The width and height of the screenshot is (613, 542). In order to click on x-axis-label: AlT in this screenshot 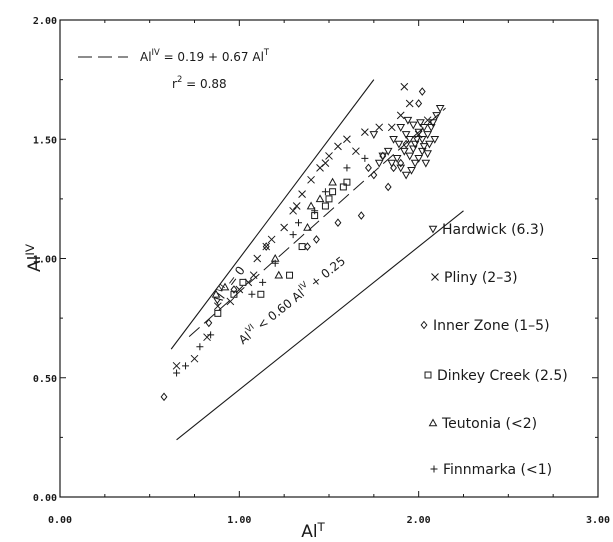, I will do `click(313, 531)`.